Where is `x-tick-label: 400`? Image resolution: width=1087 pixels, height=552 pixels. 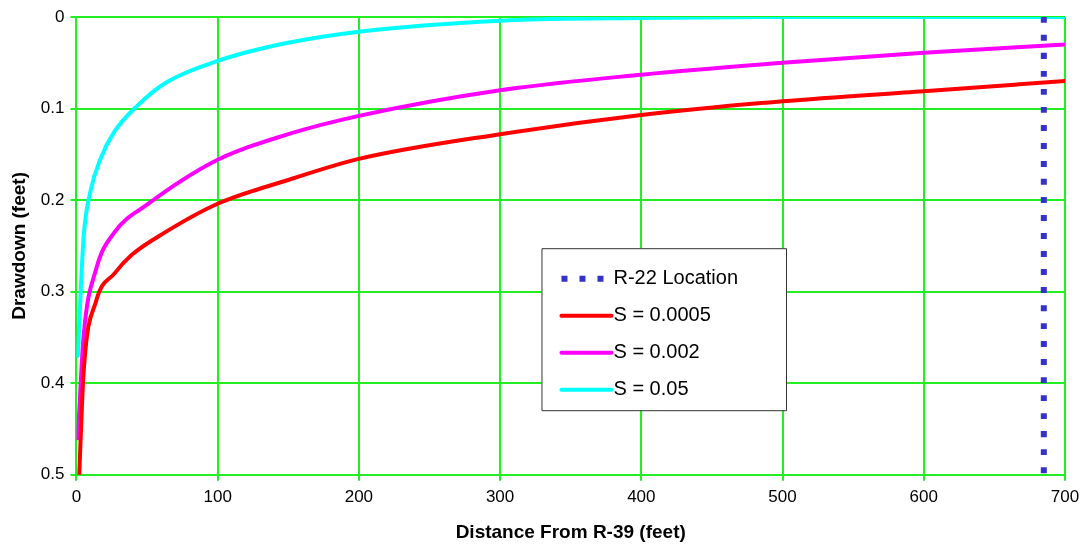 x-tick-label: 400 is located at coordinates (641, 496).